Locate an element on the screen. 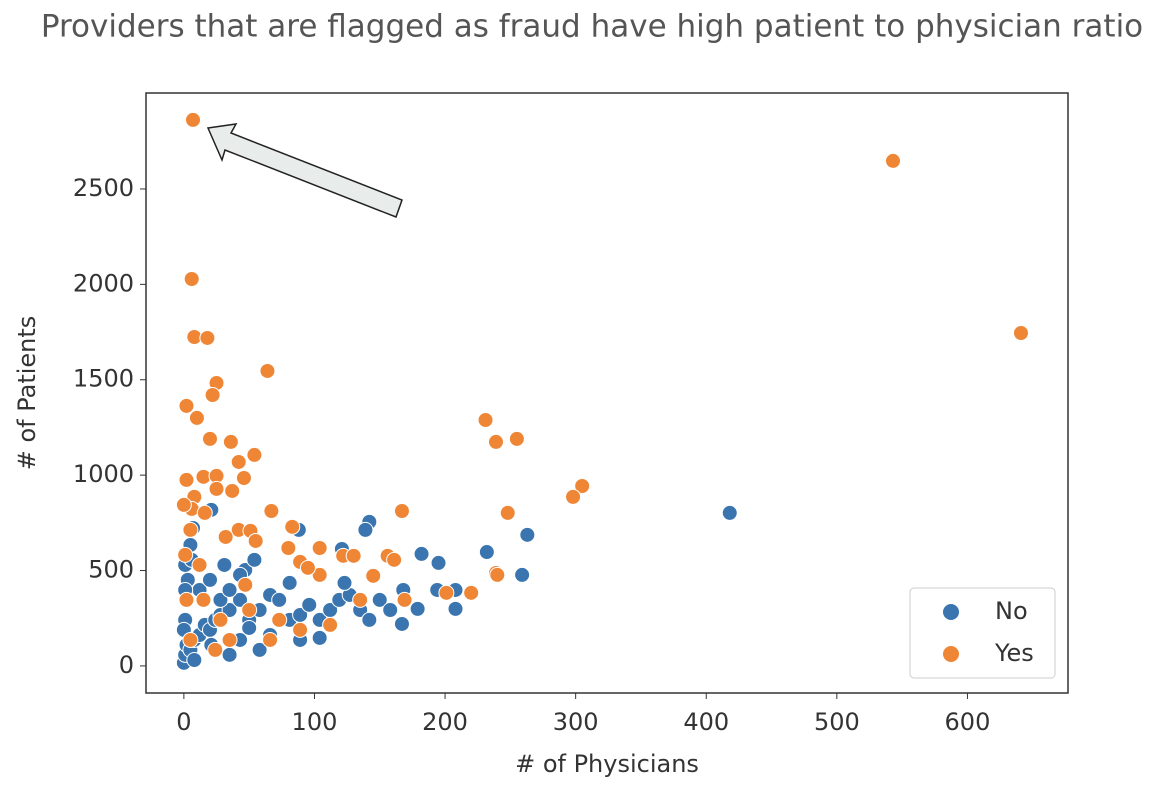 This screenshot has height=802, width=1162. legend-label: Yes is located at coordinates (1014, 653).